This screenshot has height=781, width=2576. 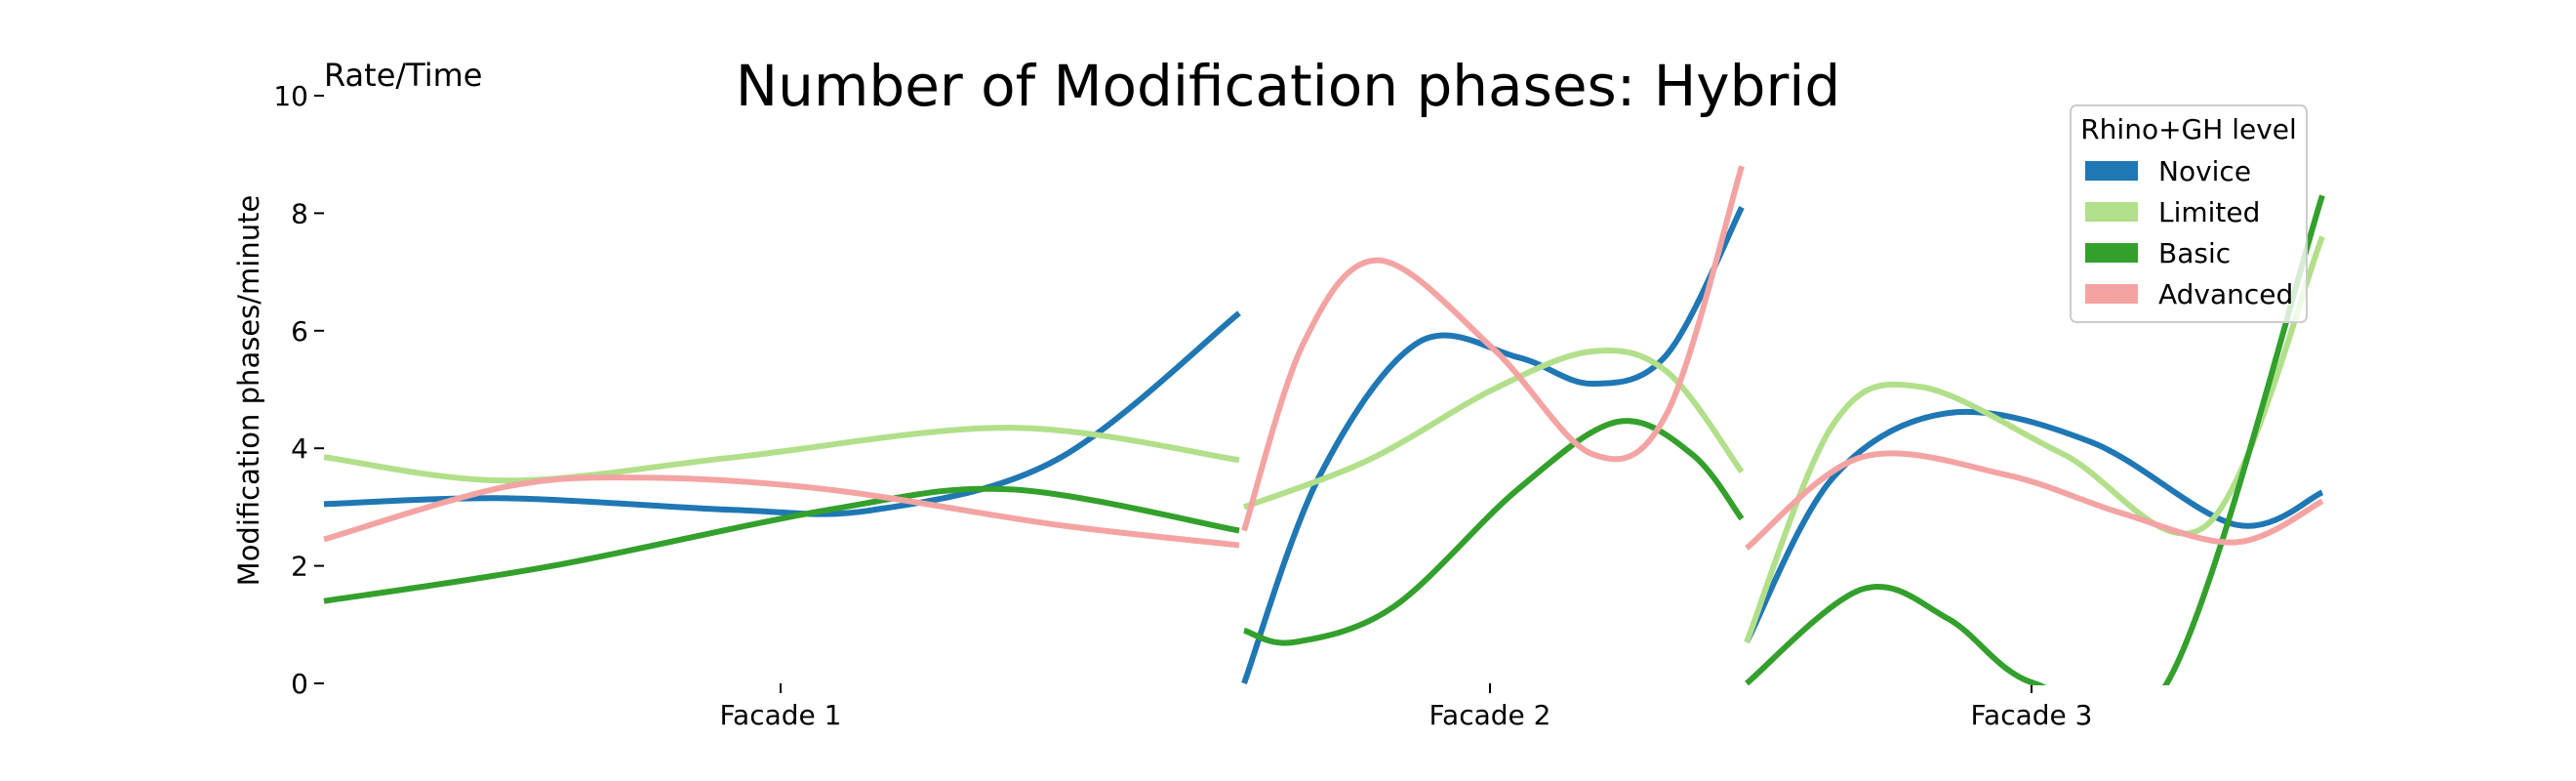 I want to click on x-axis: Facade 1 Facade 2 Facade 3, so click(x=1406, y=707).